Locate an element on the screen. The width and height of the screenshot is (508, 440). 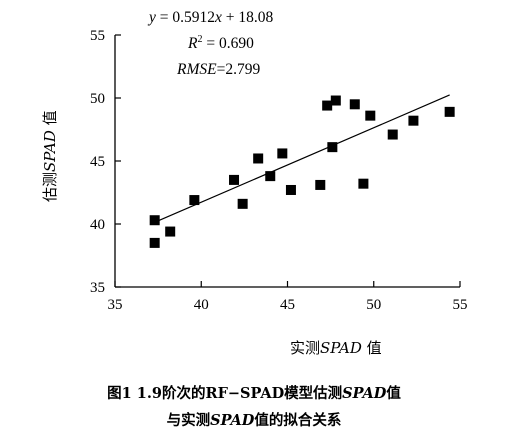
x-tick-label: 35 is located at coordinates (115, 305).